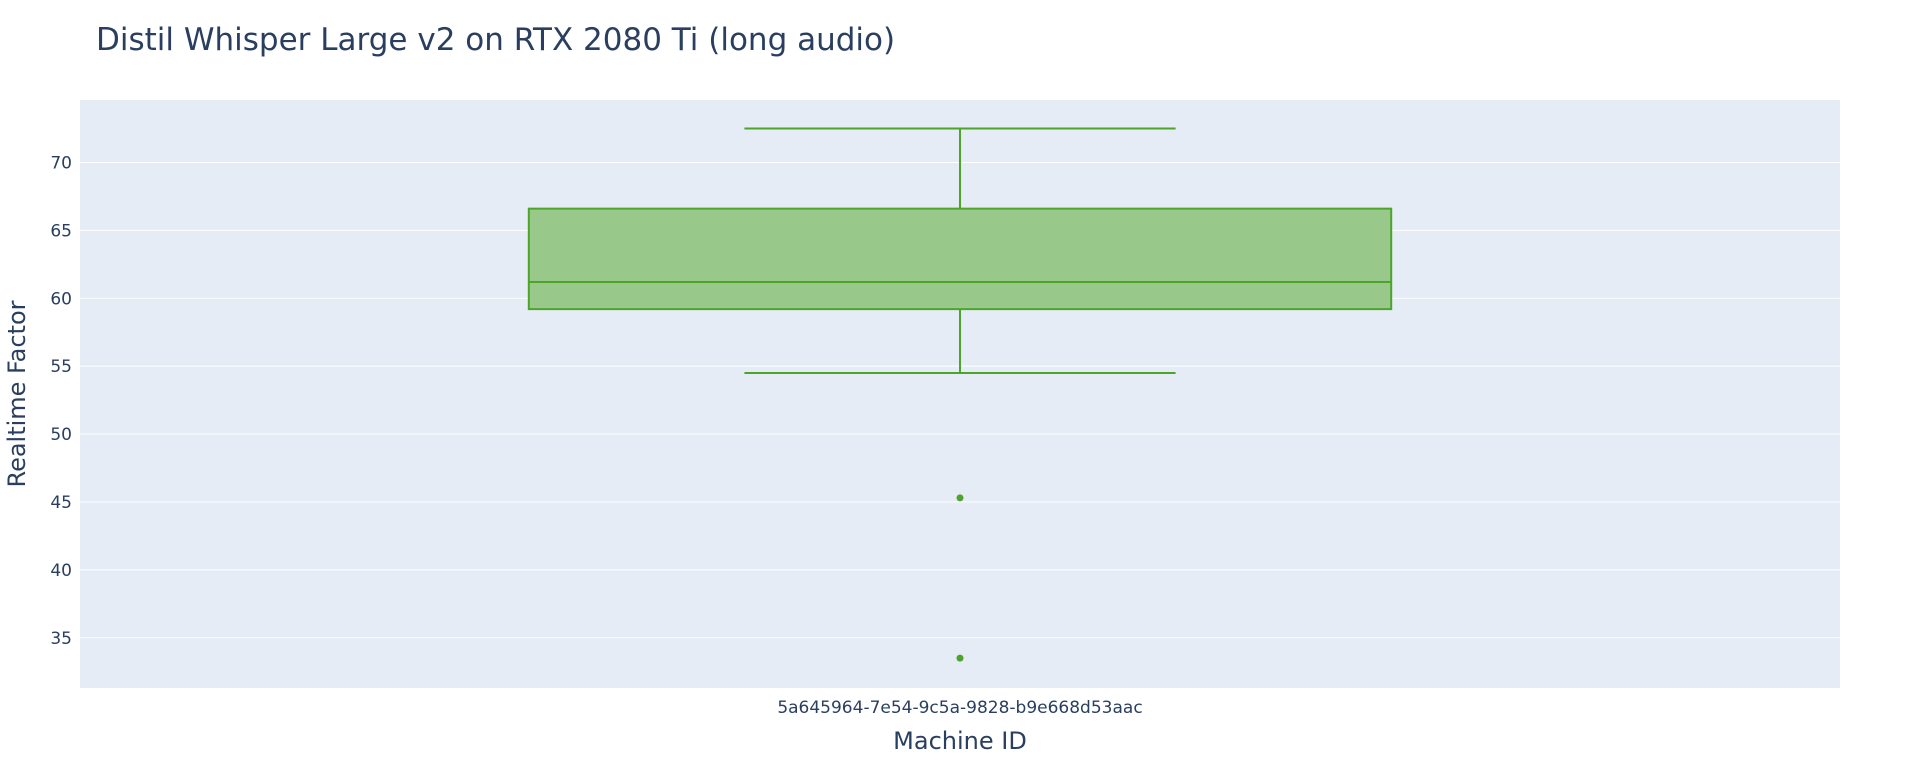  Describe the element at coordinates (61, 367) in the screenshot. I see `y-tick-label: 55` at that location.